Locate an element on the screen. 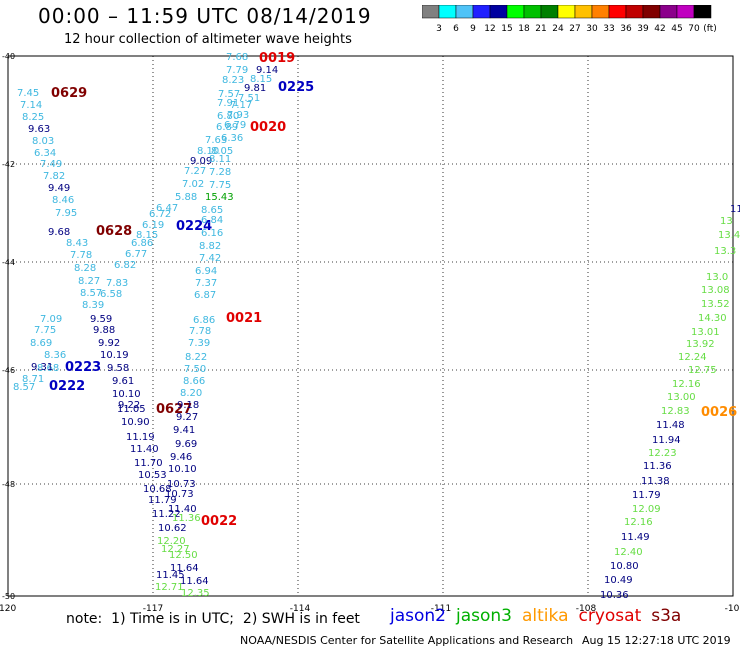  scale-tick-label: 6 is located at coordinates (456, 28).